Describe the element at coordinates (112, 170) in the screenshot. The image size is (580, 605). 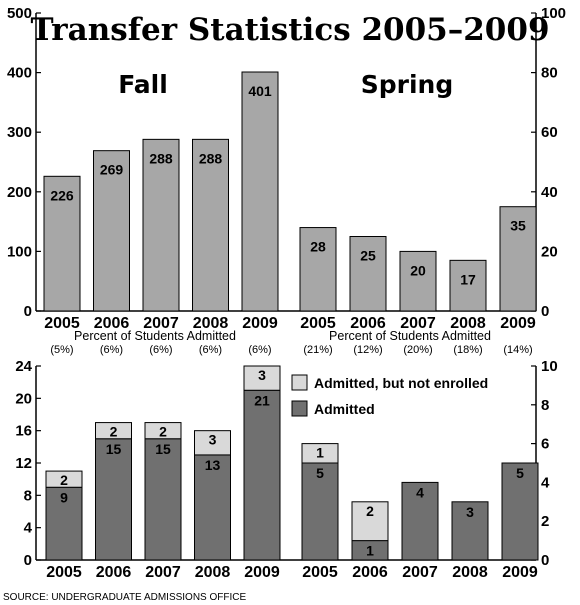
I see `fall-transfers-value-label: 269` at that location.